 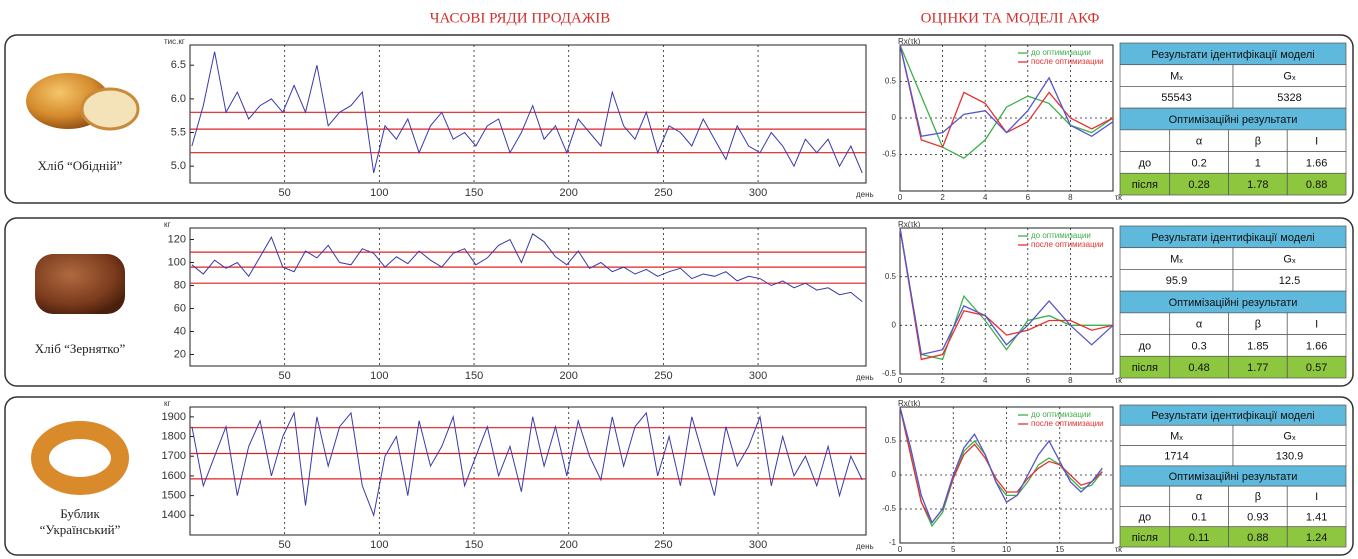 What do you see at coordinates (1176, 281) in the screenshot?
I see `table-text: 95.9` at bounding box center [1176, 281].